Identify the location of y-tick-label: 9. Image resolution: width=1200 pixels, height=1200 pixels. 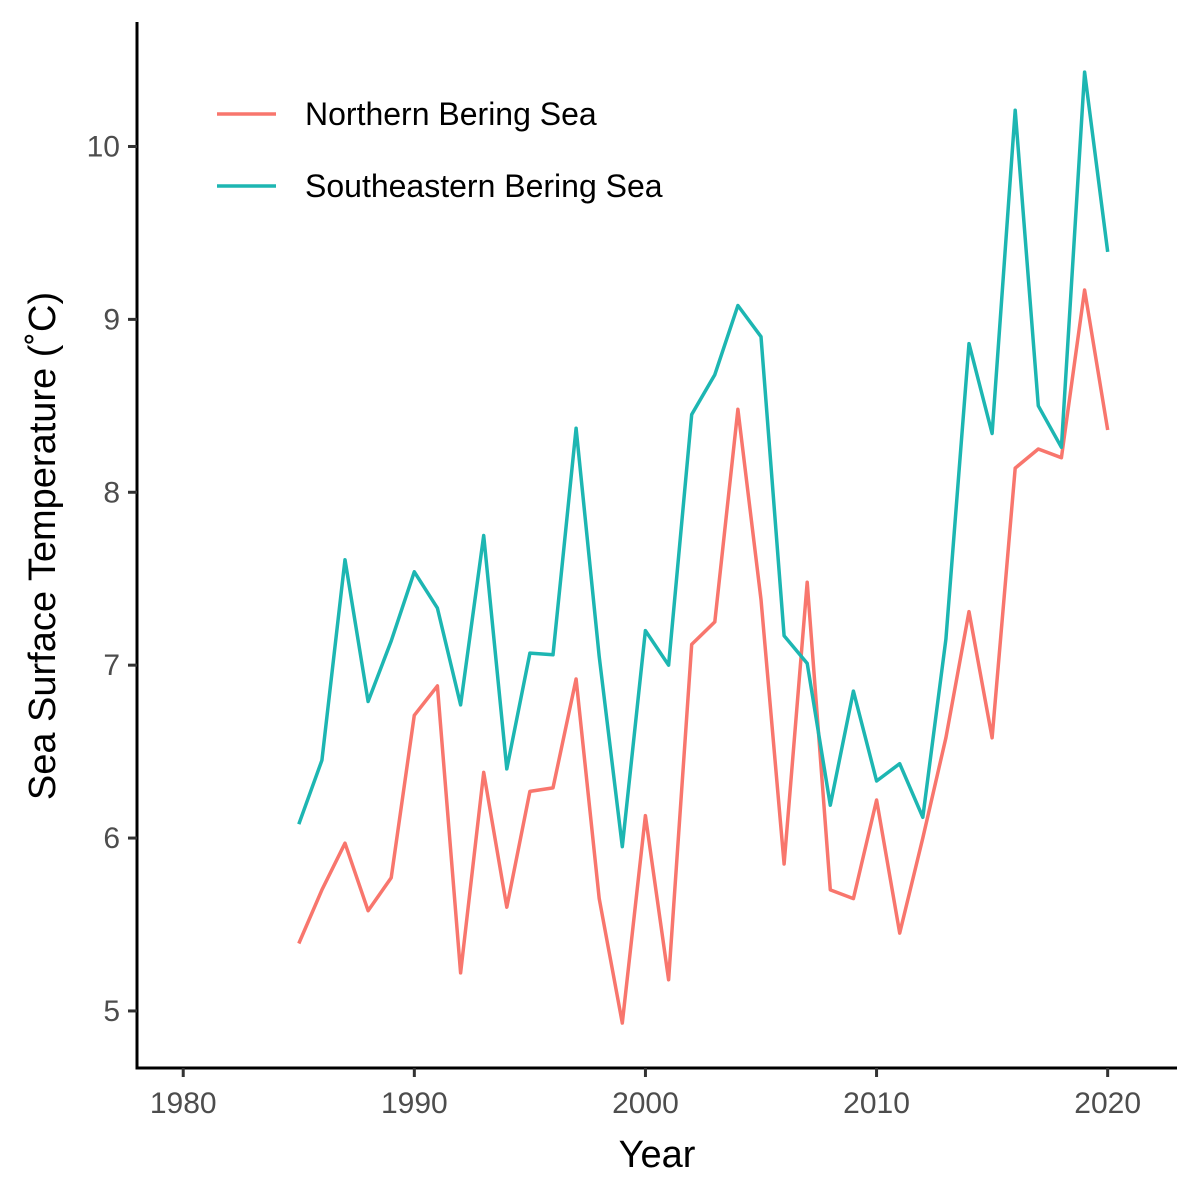
(111, 319).